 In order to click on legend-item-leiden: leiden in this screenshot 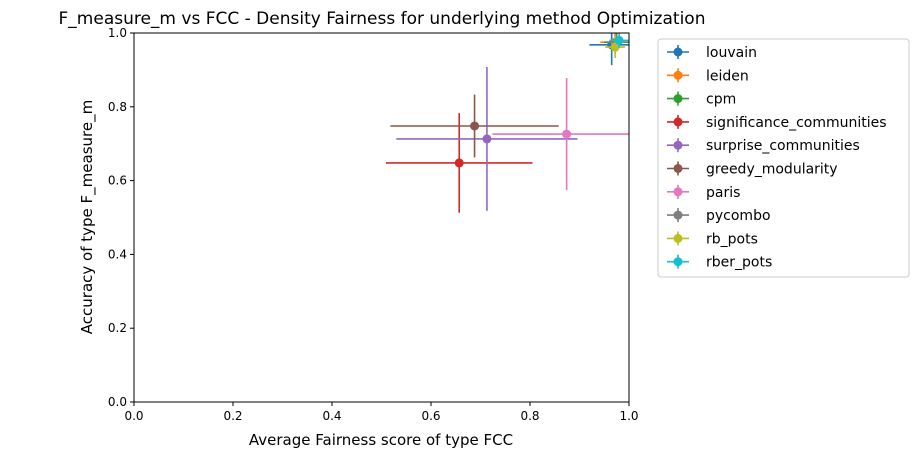, I will do `click(708, 76)`.